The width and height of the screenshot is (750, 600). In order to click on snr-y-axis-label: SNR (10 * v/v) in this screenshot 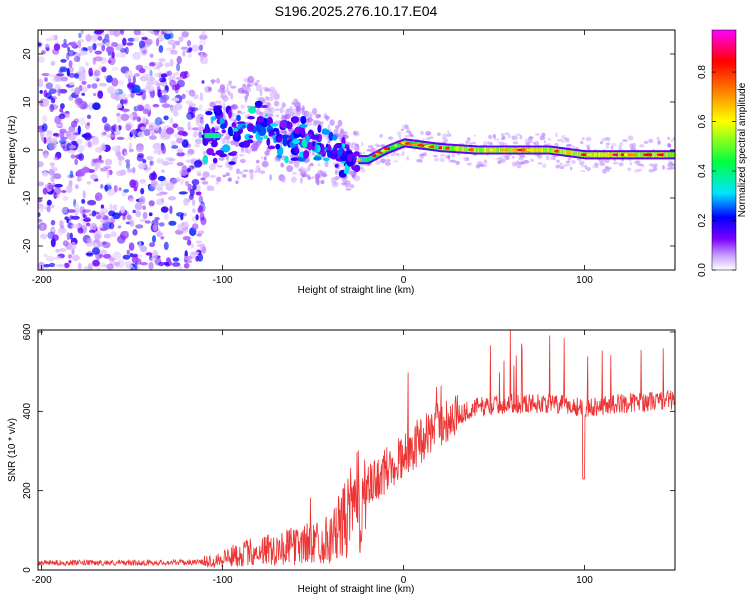, I will do `click(12, 450)`.